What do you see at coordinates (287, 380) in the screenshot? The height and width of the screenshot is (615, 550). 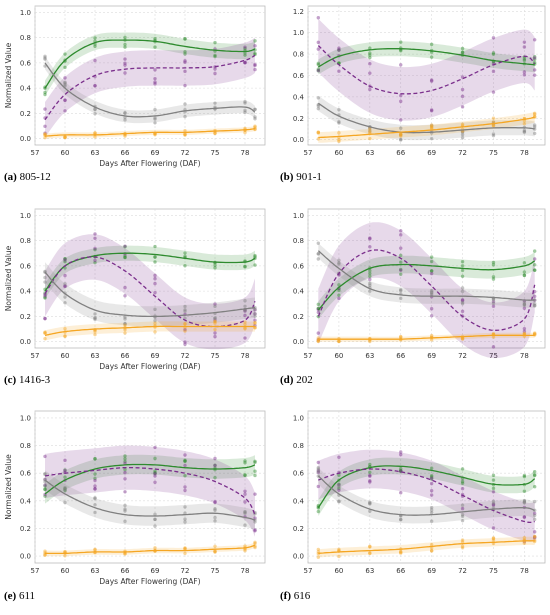 I see `panel-label: (d)` at bounding box center [287, 380].